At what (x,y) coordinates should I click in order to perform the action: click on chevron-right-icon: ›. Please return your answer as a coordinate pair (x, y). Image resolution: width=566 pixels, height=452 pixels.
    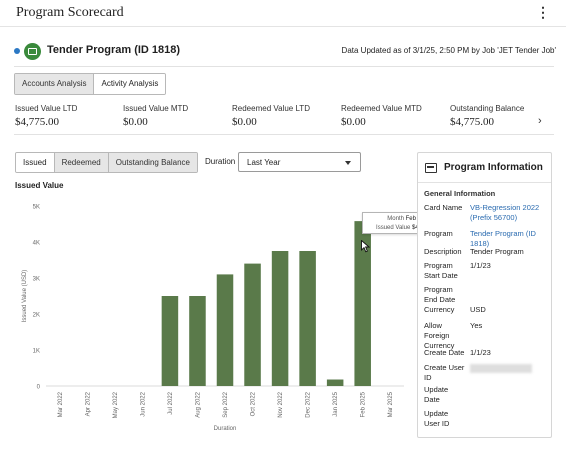
    Looking at the image, I should click on (540, 121).